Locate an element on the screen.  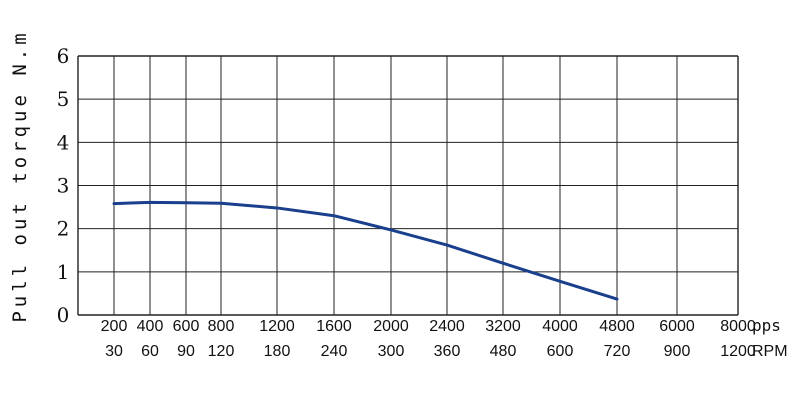
x-tick-label-pps: 200 is located at coordinates (114, 326).